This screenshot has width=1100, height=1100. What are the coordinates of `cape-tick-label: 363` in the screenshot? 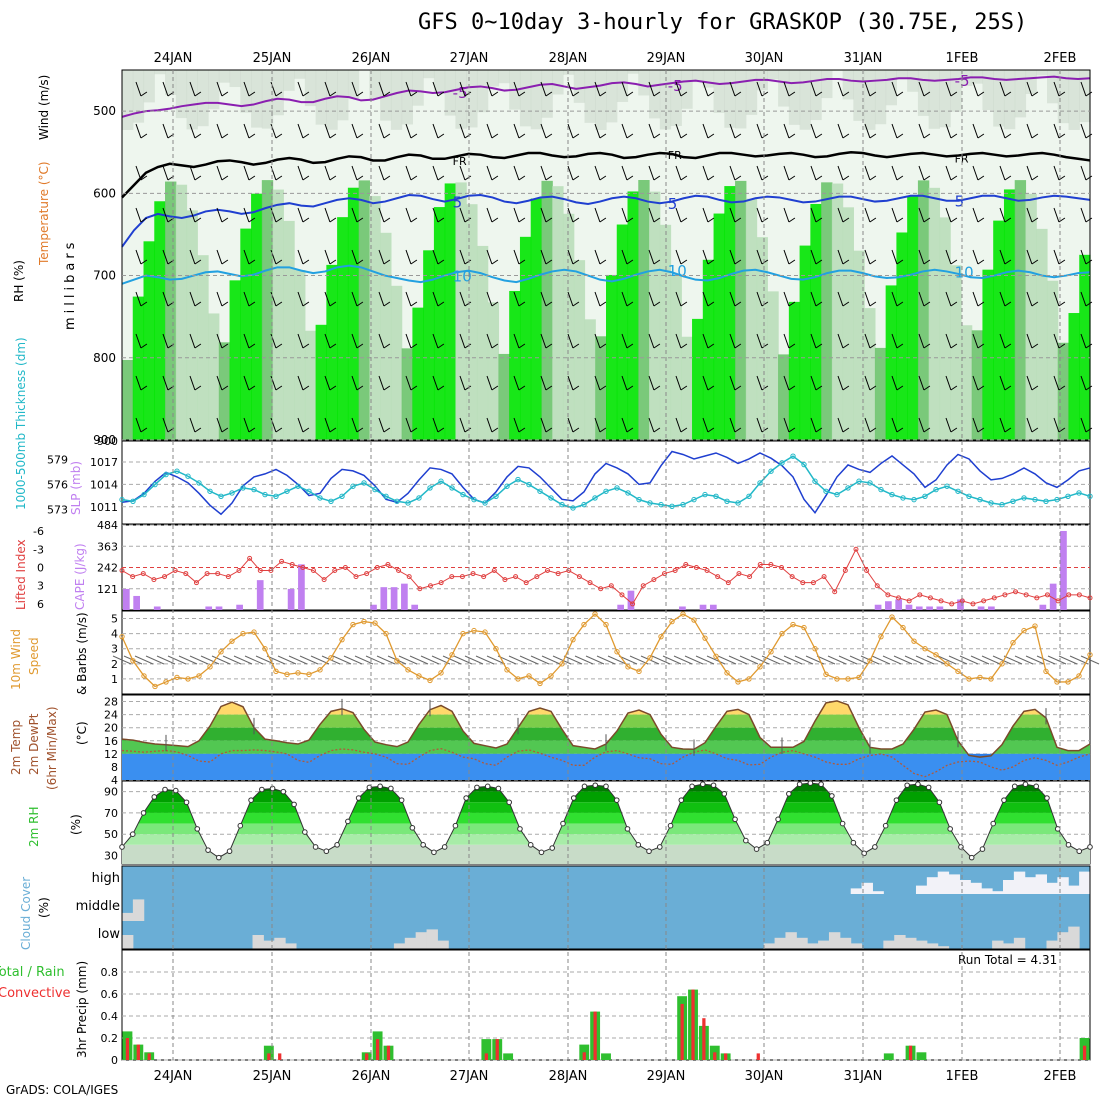 It's located at (107, 546).